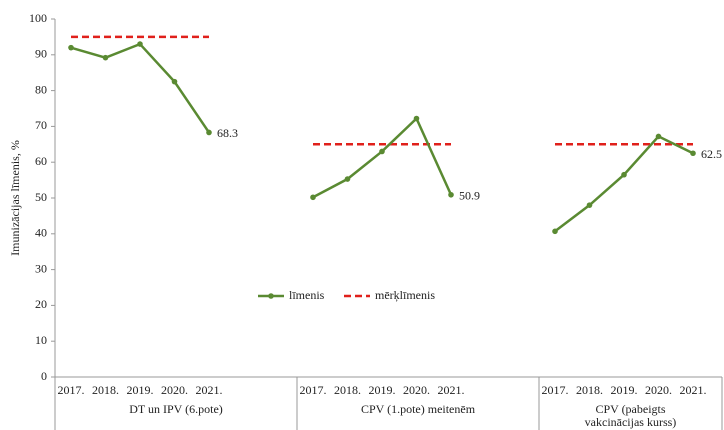 This screenshot has width=724, height=430. I want to click on y-tick-label: 90, so click(41, 54).